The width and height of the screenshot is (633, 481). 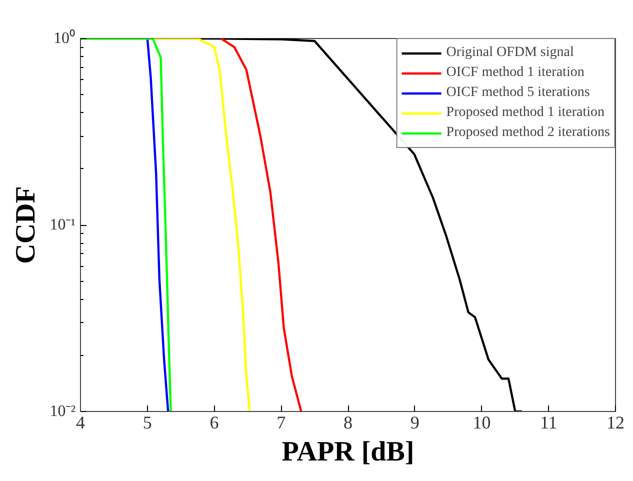 I want to click on legend-label: Proposed method 2 iterations, so click(x=528, y=133).